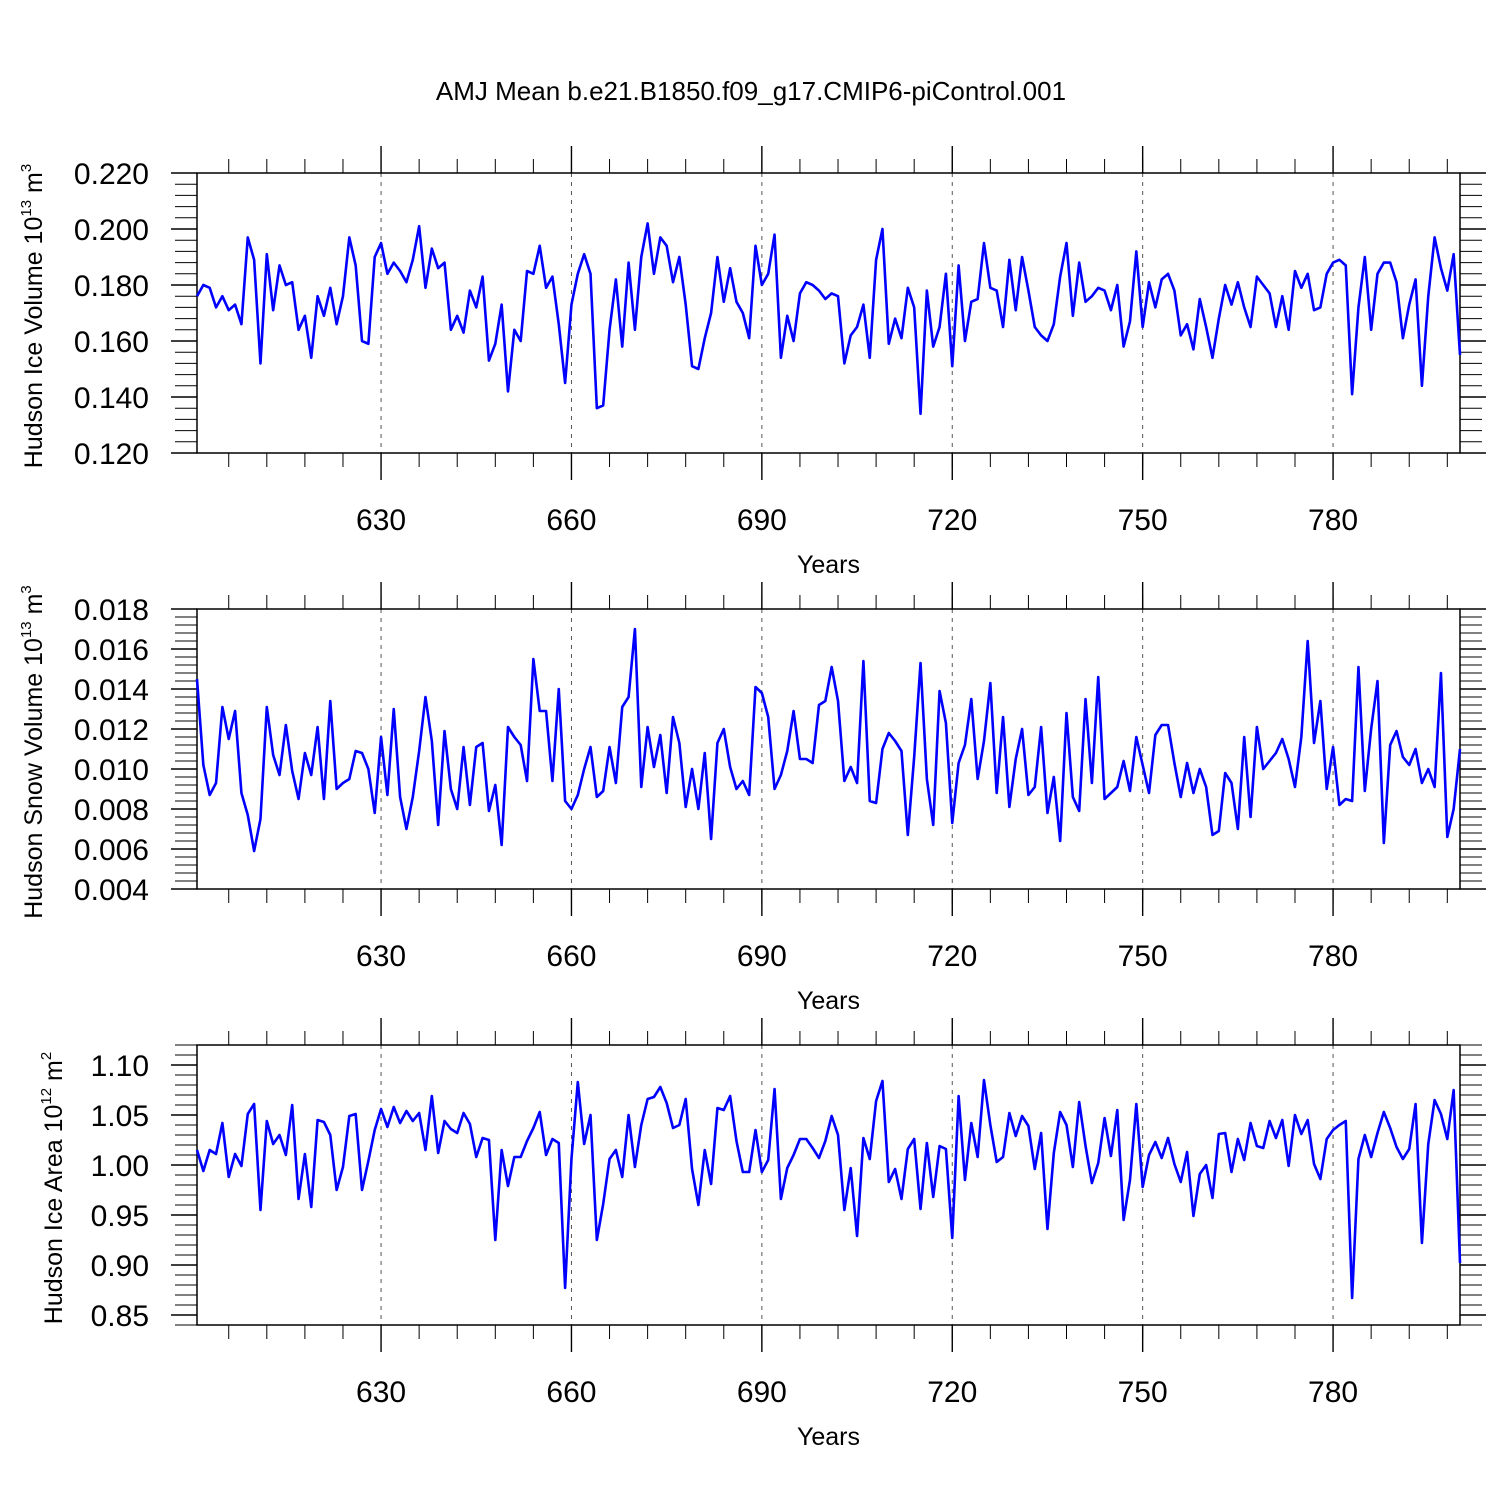 The height and width of the screenshot is (1500, 1500). I want to click on y-tick-label: 0.012, so click(111, 730).